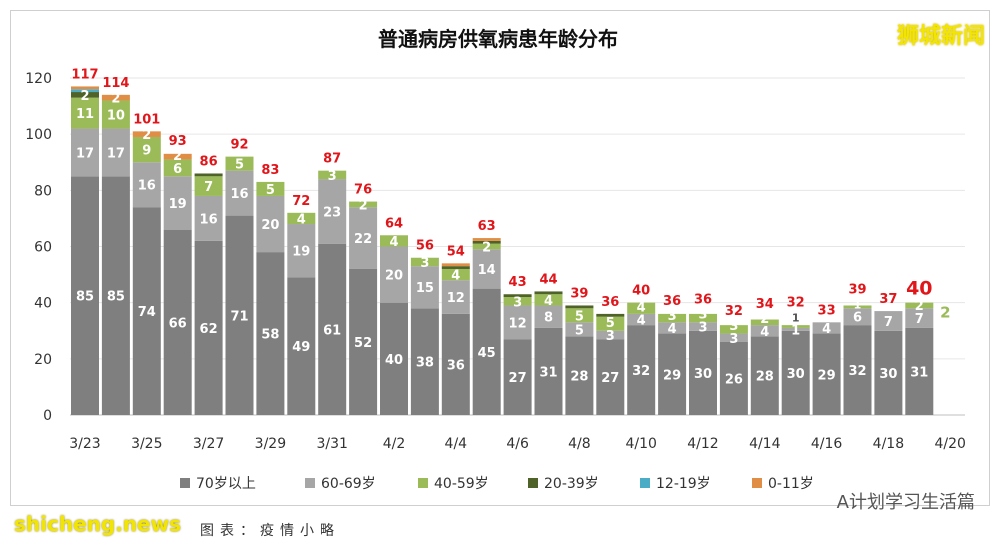  I want to click on total-label: 87, so click(332, 159).